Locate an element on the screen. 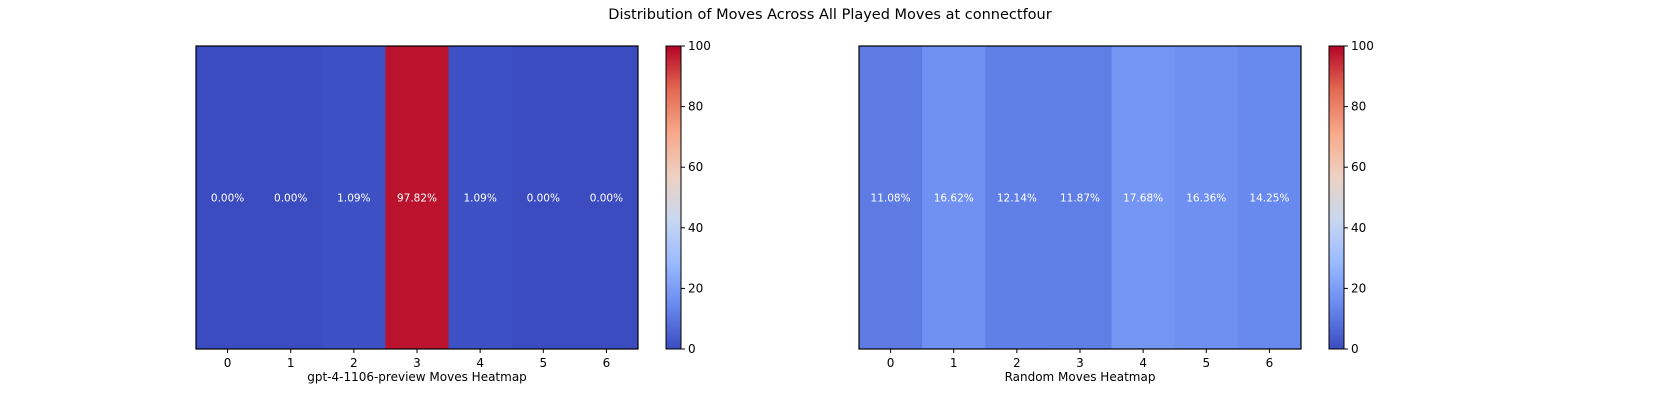 This screenshot has height=415, width=1661. cell-value-label: 16.36% is located at coordinates (1206, 199).